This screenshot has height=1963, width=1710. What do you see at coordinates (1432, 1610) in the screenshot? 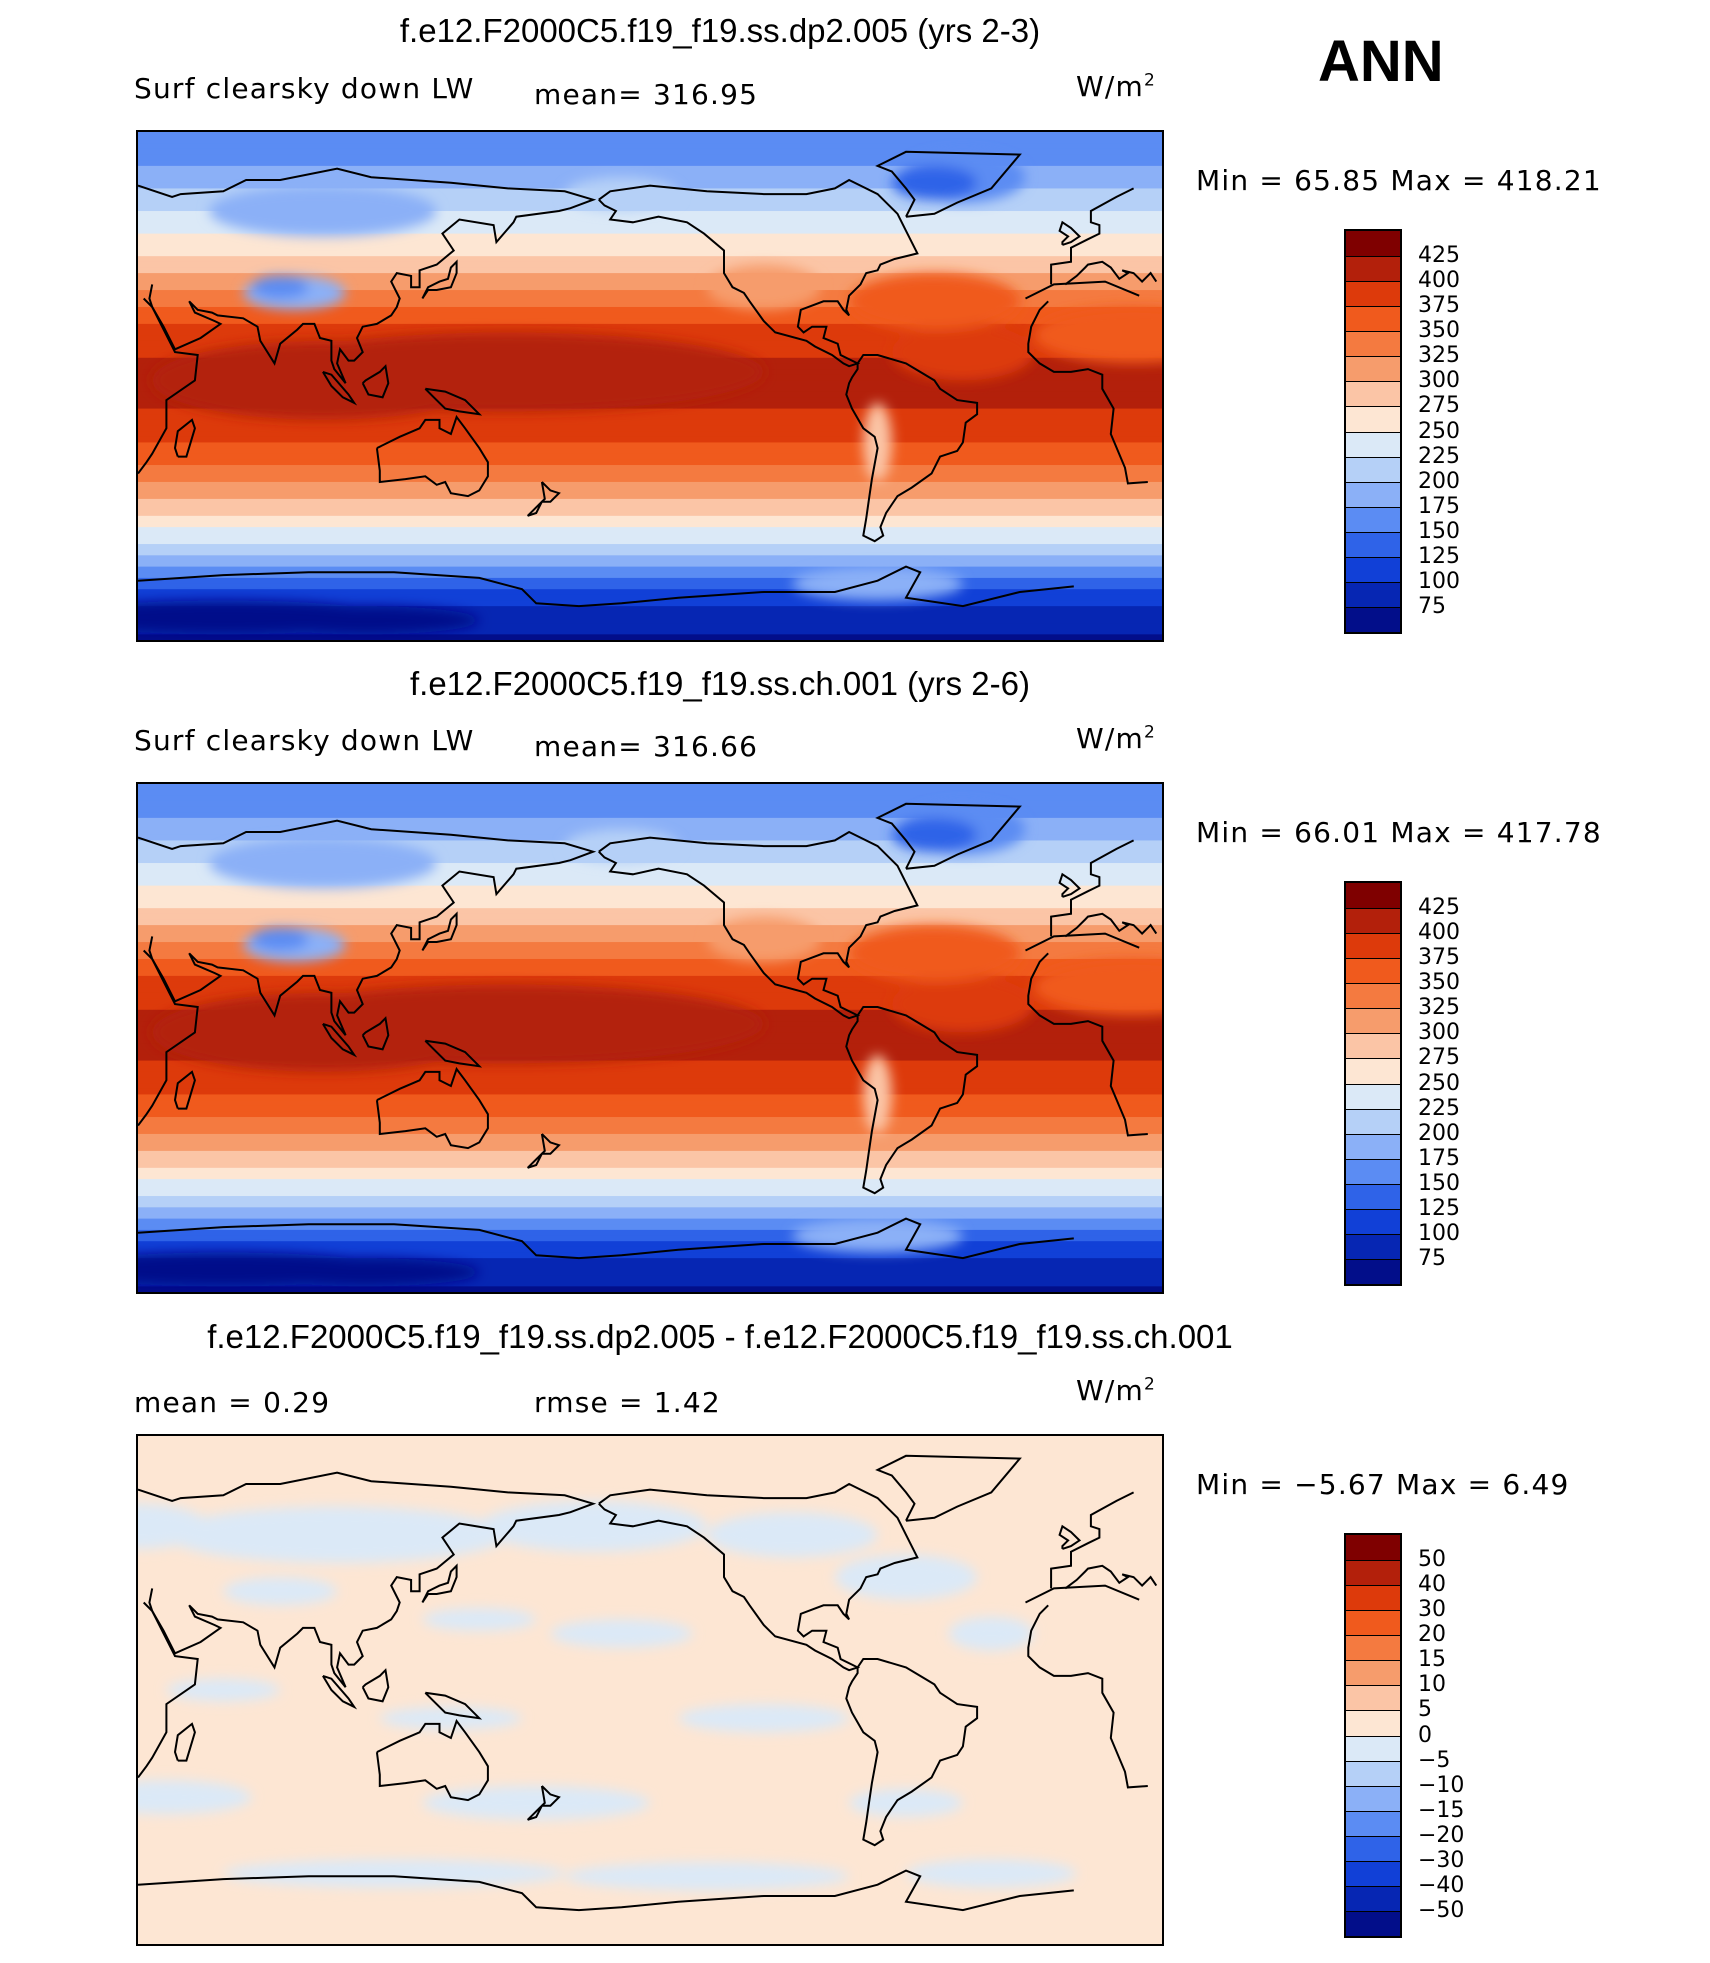
I see `colorbar-tick-label: 30` at bounding box center [1432, 1610].